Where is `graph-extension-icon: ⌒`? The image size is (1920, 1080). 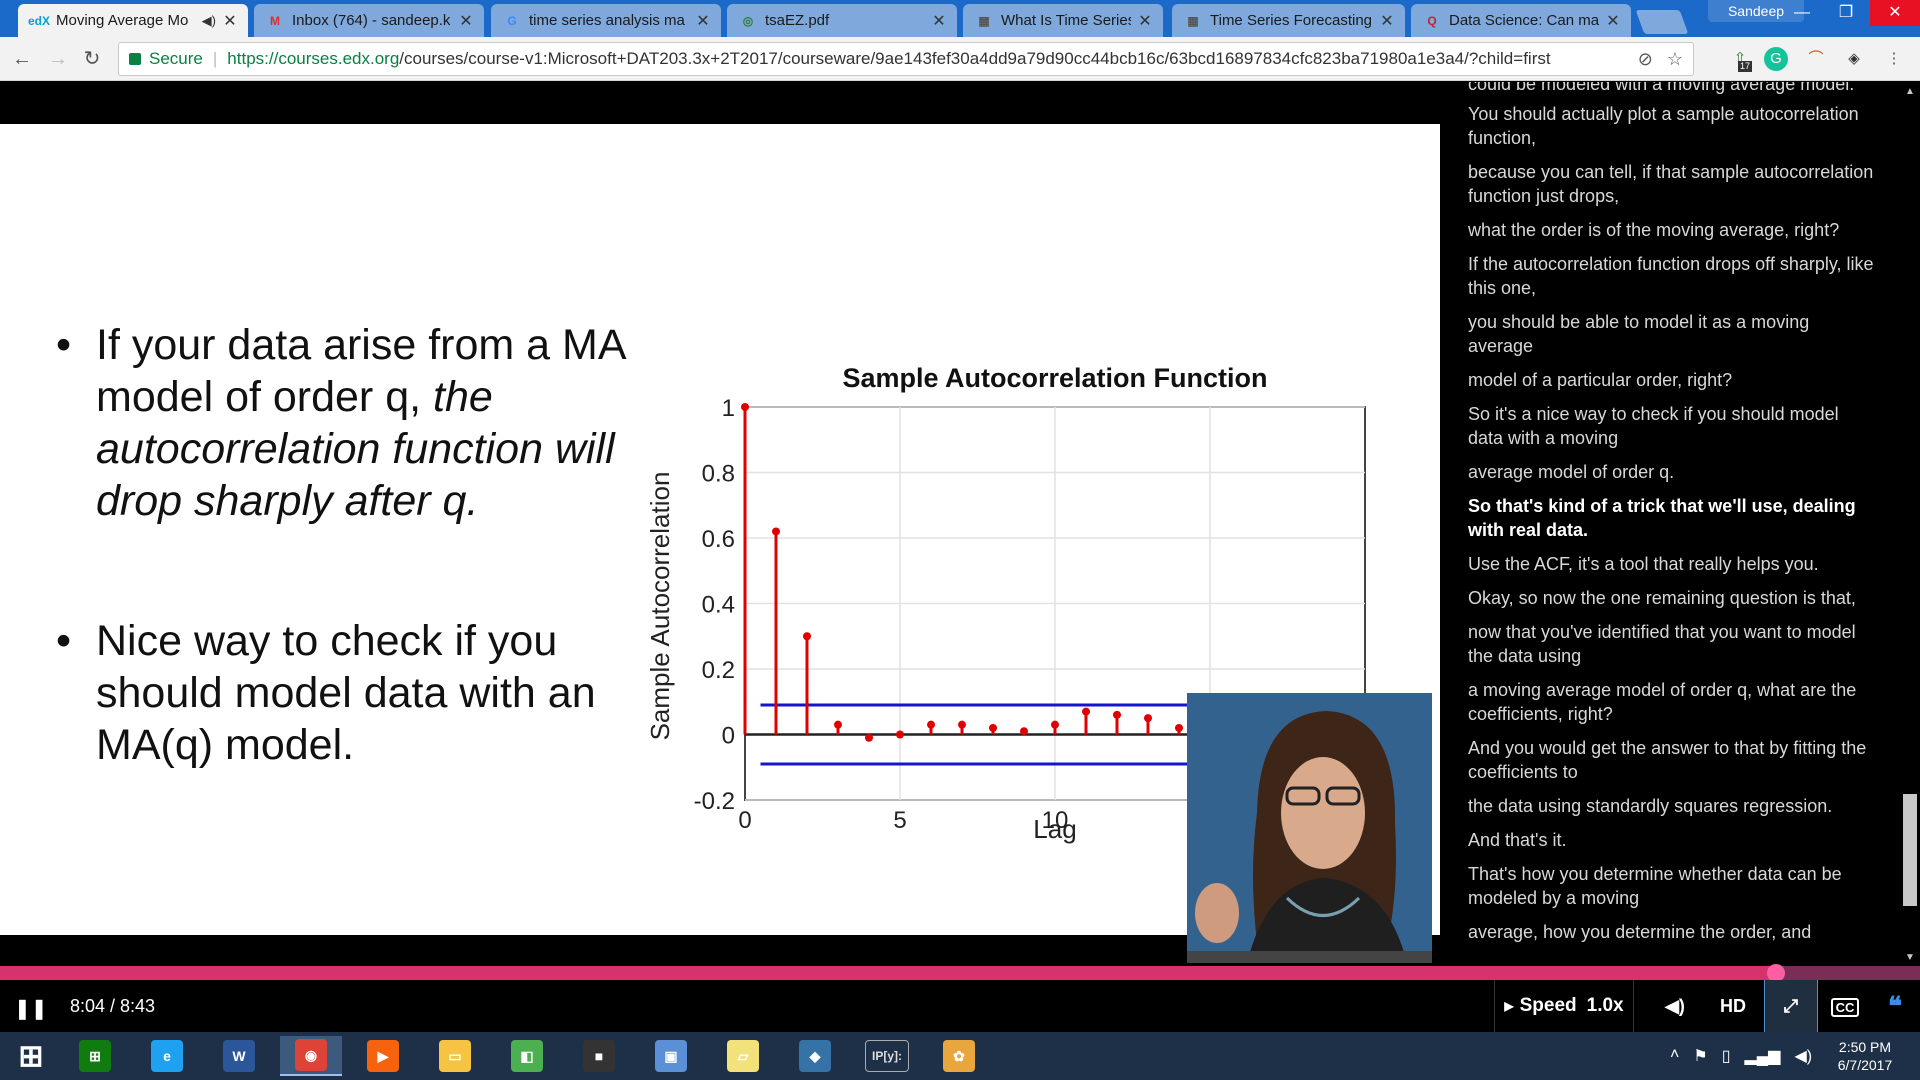 graph-extension-icon: ⌒ is located at coordinates (1816, 58).